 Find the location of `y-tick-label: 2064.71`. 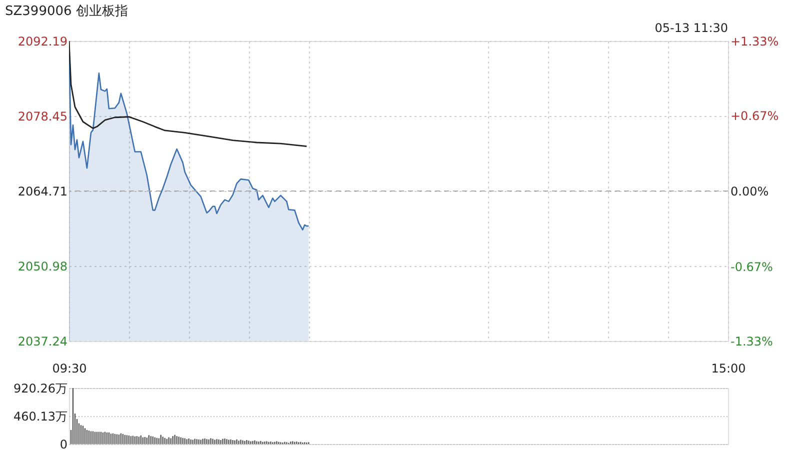

y-tick-label: 2064.71 is located at coordinates (43, 191).